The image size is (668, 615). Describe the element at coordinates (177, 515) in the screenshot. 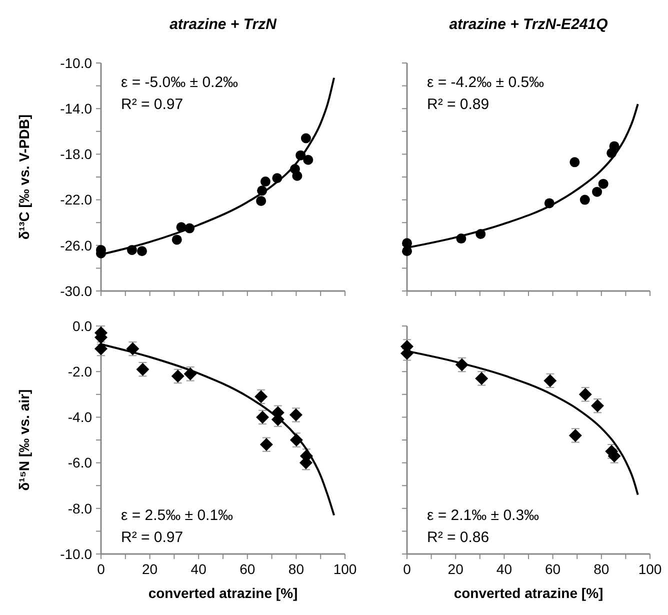

I see `annotation: ε = 2.5‰ ± 0.1‰` at that location.